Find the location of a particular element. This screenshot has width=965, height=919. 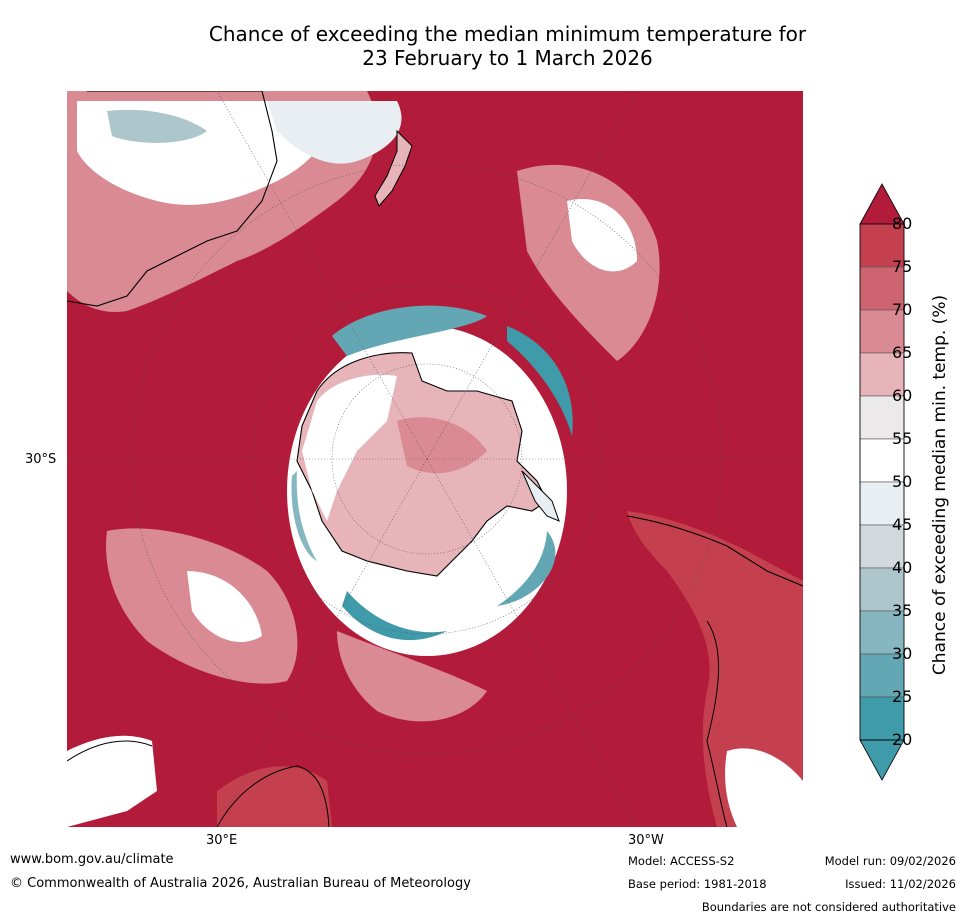

colorbar-tick-label: 75 is located at coordinates (902, 266).